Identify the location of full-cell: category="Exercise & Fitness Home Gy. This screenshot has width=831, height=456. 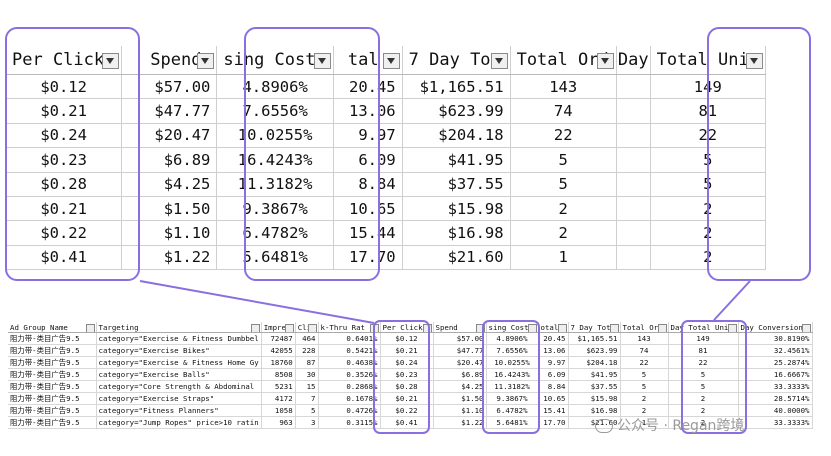
(179, 363).